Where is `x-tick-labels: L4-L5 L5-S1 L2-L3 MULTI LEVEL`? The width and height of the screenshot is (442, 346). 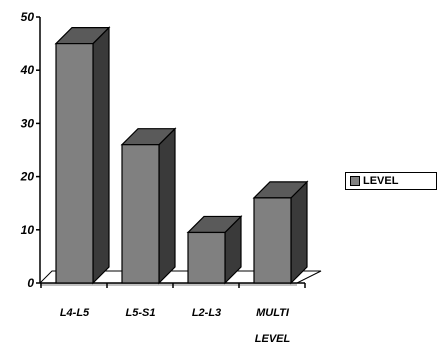
x-tick-labels: L4-L5 L5-S1 L2-L3 MULTI LEVEL is located at coordinates (175, 326).